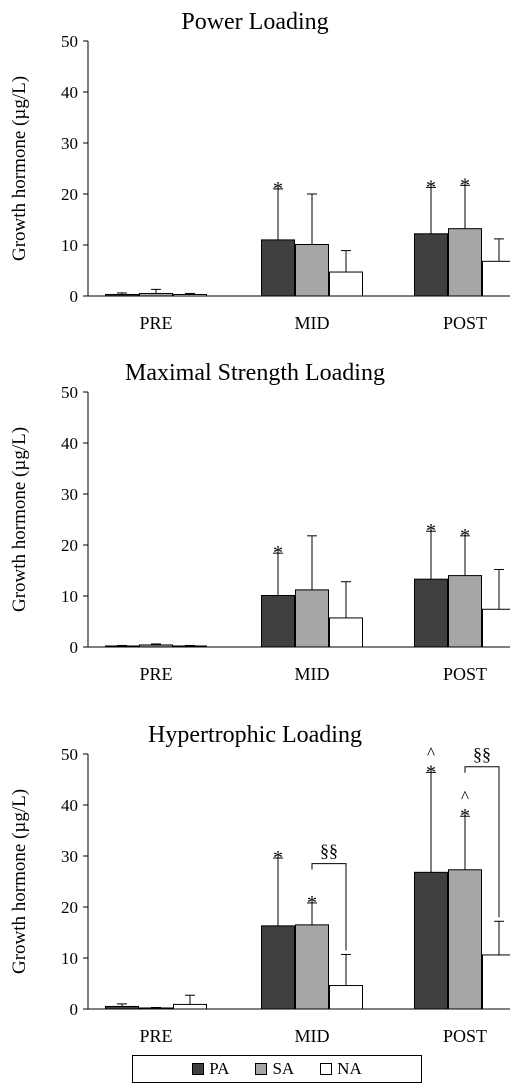 This screenshot has height=1090, width=510. I want to click on legend-label-na: NA, so click(349, 1068).